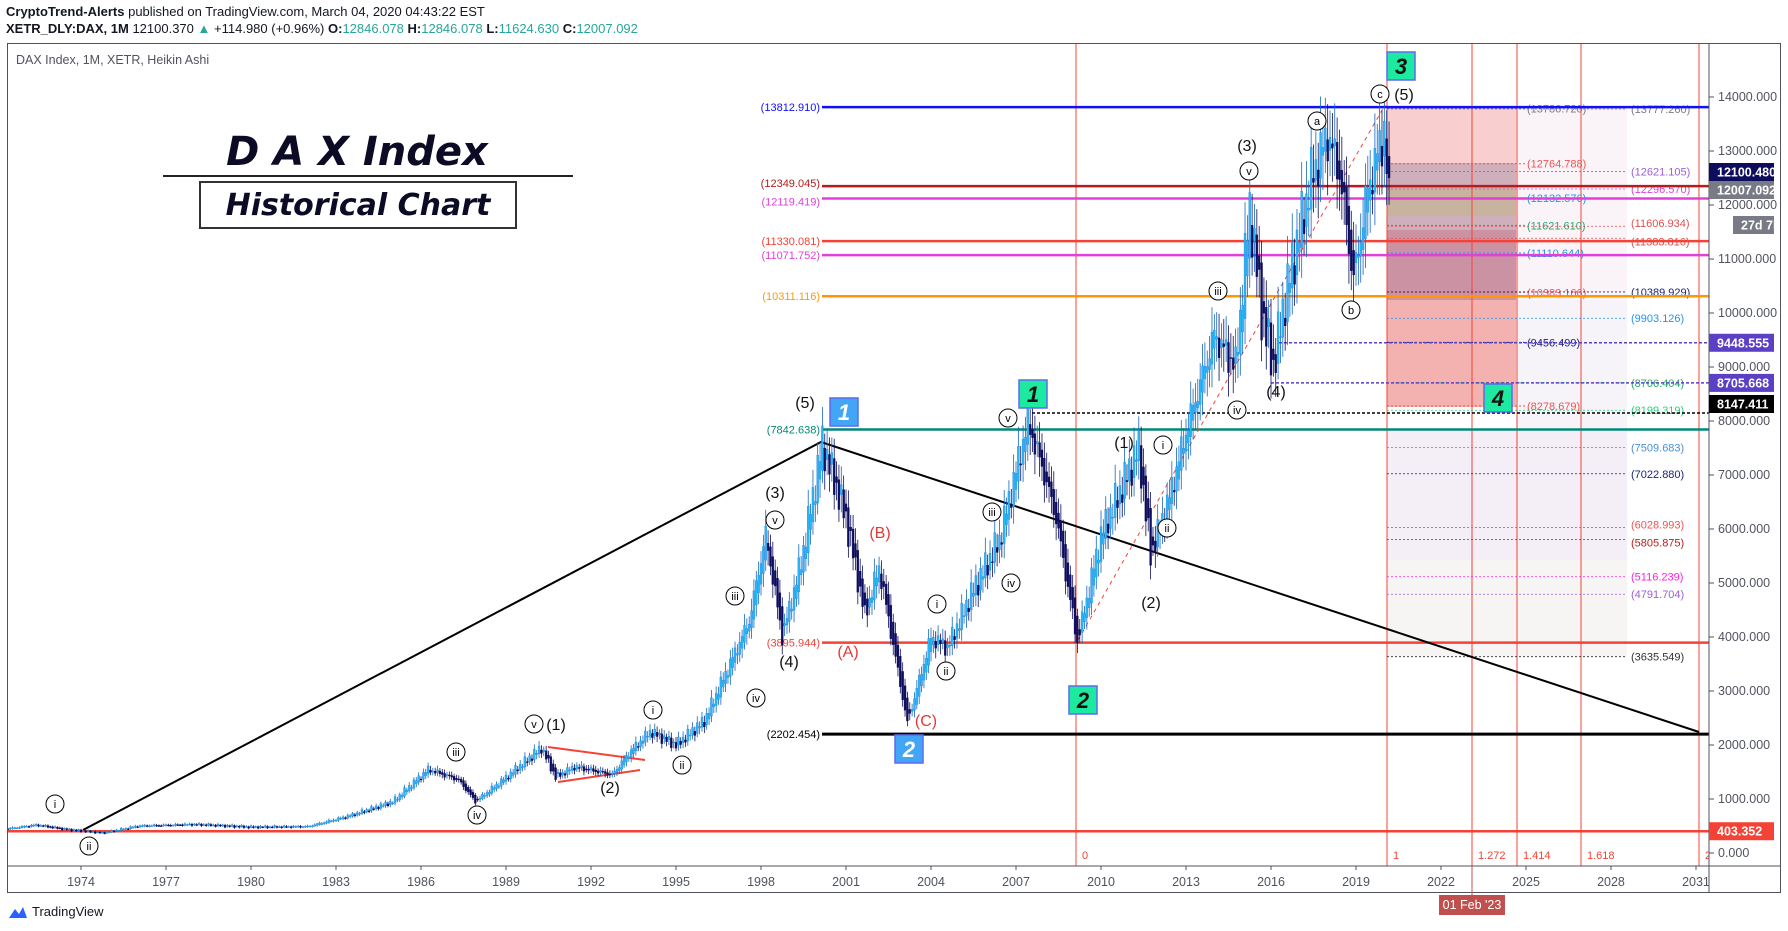  I want to click on price-badge: 12007.092, so click(1746, 191).